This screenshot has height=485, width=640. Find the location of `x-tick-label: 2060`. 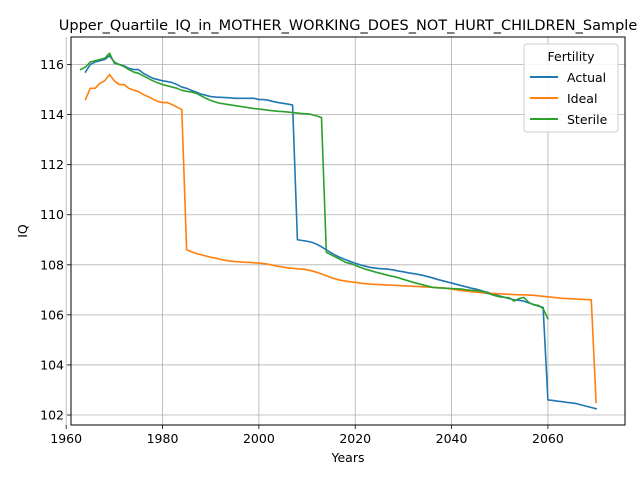

x-tick-label: 2060 is located at coordinates (548, 438).